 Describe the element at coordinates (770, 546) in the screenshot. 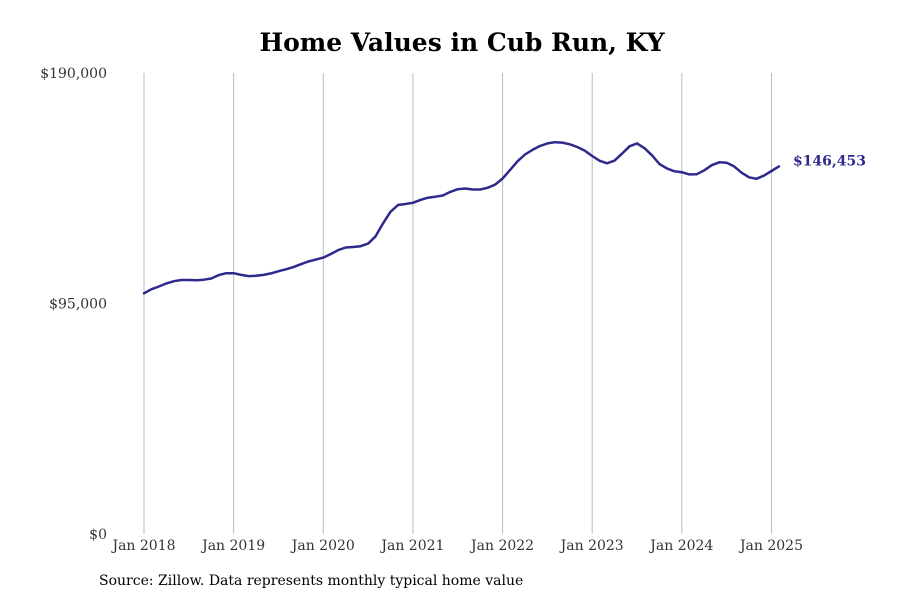

I see `x-tick-label: Jan 2025` at that location.